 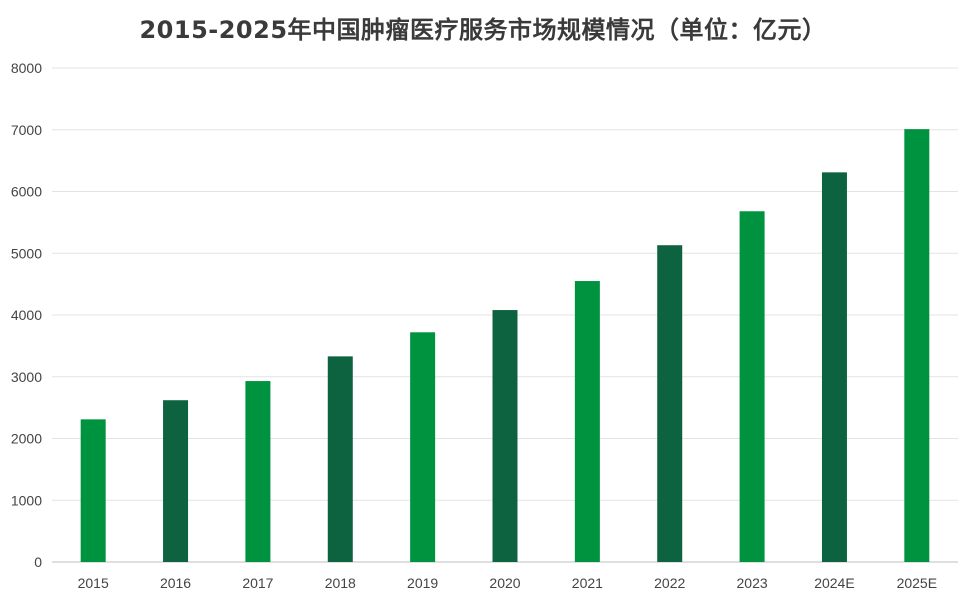 I want to click on x-tick-label: 2018, so click(x=340, y=583).